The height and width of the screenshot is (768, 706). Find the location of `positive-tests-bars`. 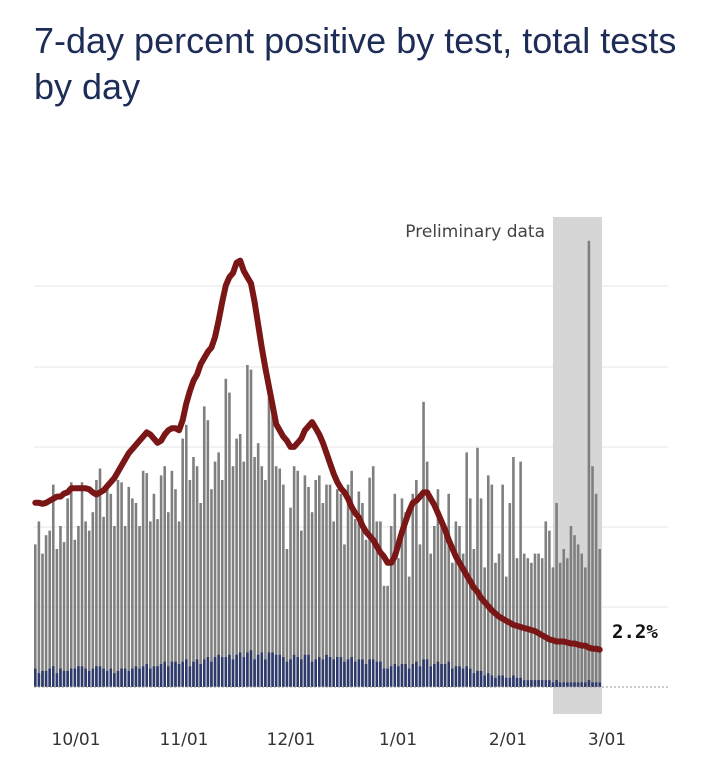

positive-tests-bars is located at coordinates (317, 668).